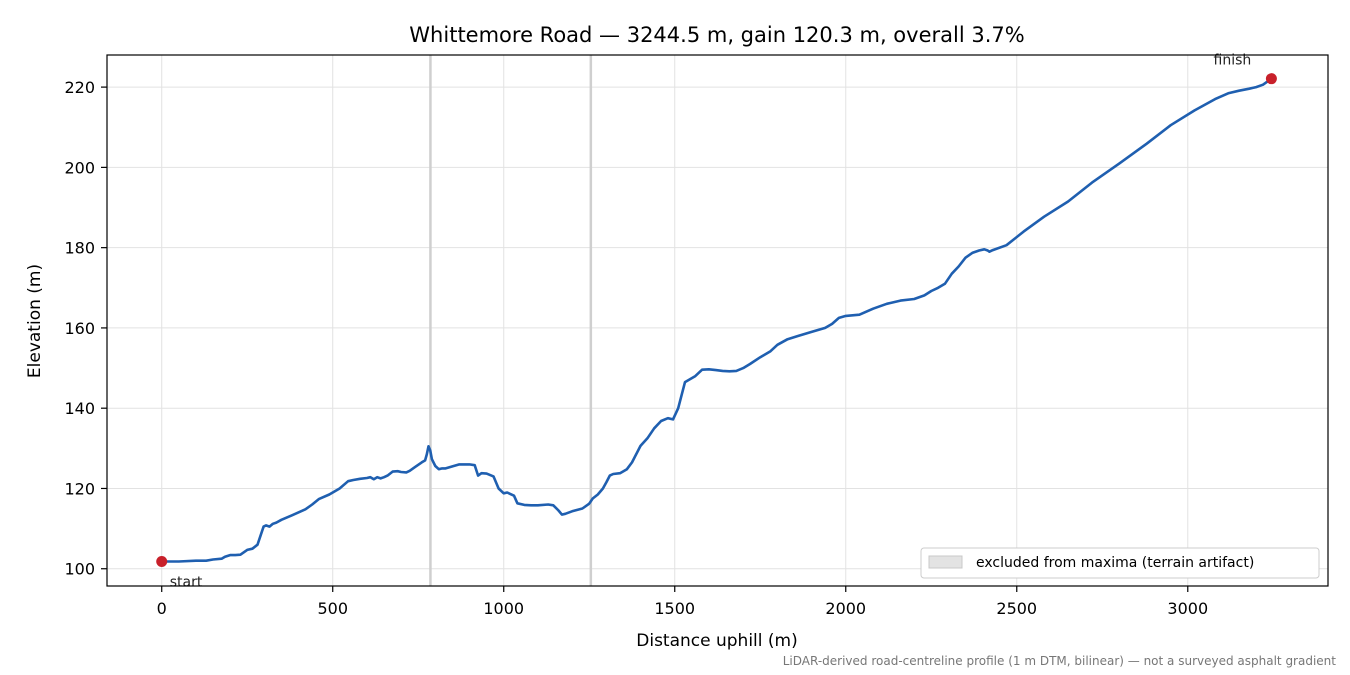  What do you see at coordinates (511, 320) in the screenshot?
I see `excluded-regions` at bounding box center [511, 320].